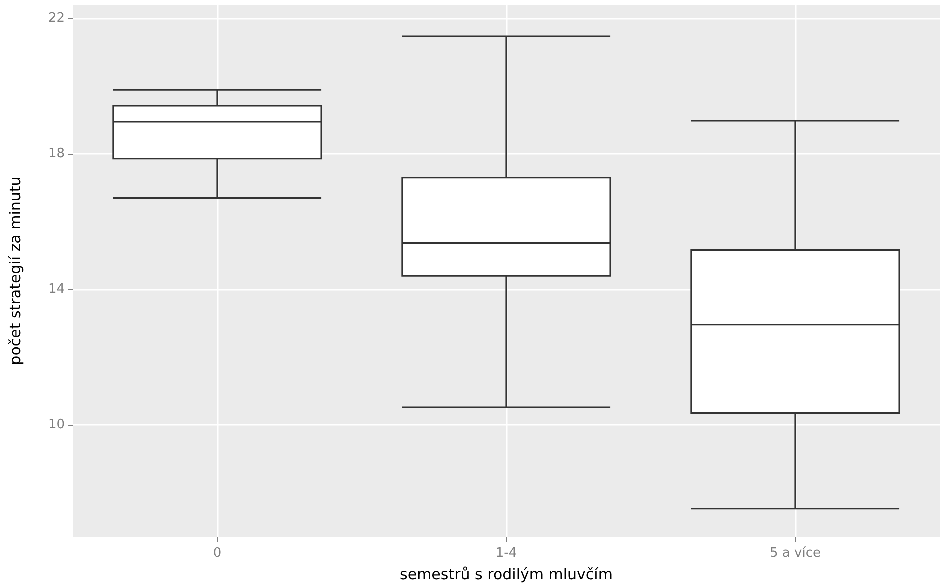 The height and width of the screenshot is (587, 948). I want to click on x-tick-label: 5 a více, so click(795, 553).